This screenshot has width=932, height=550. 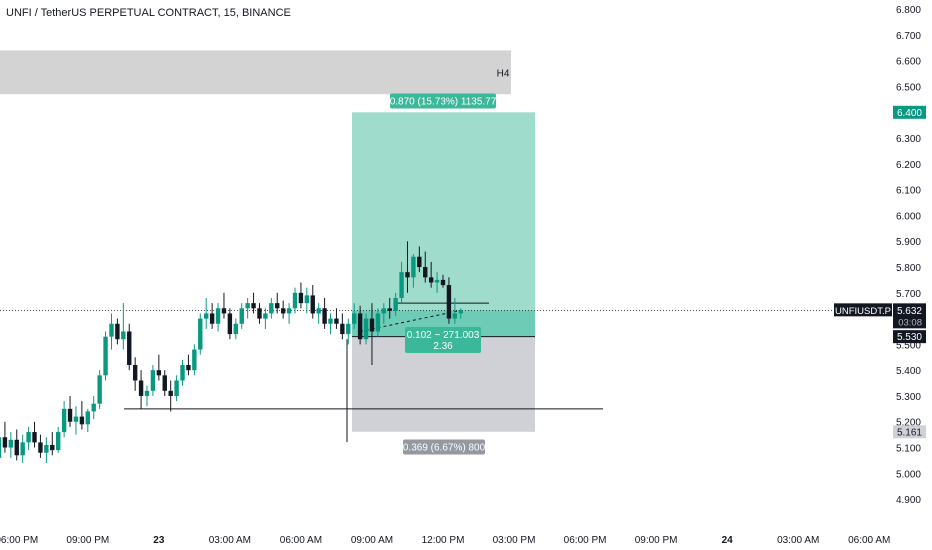 I want to click on y-tick-label: 5.800, so click(x=908, y=268).